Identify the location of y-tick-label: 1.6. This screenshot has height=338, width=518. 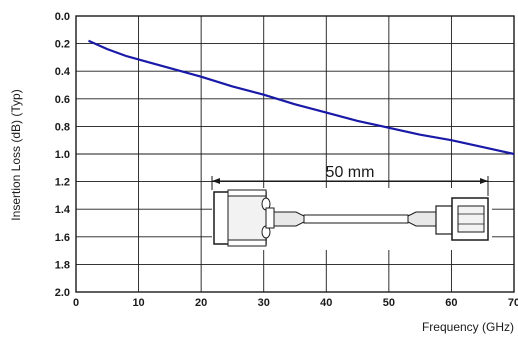
(62, 238).